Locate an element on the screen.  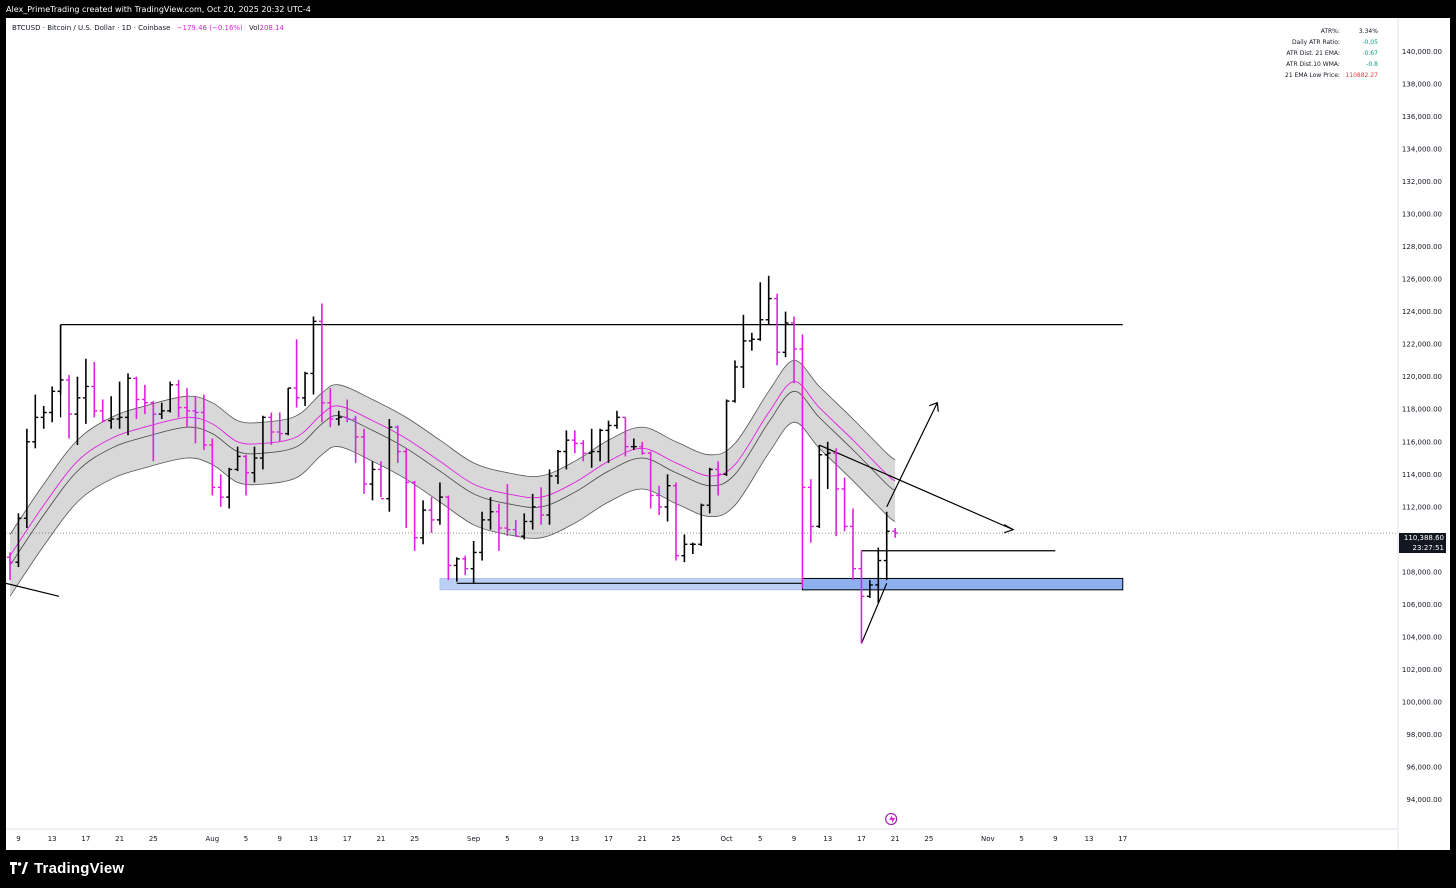
stats-value: -0.8 is located at coordinates (1372, 64).